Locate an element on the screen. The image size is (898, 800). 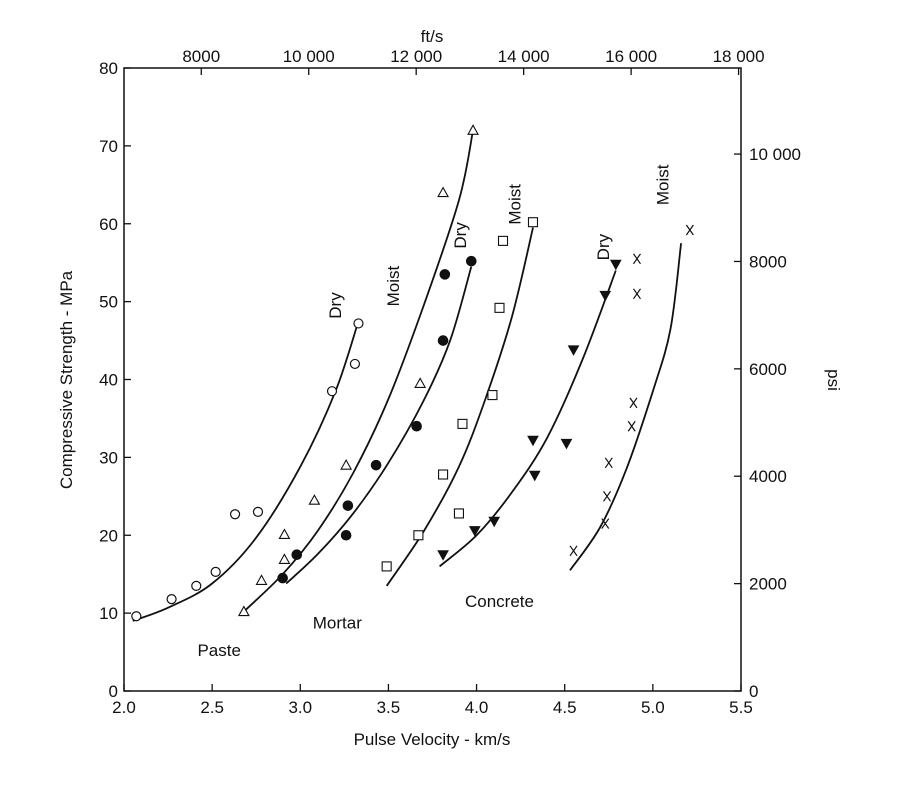
y-tick-label: 80 is located at coordinates (108, 68).